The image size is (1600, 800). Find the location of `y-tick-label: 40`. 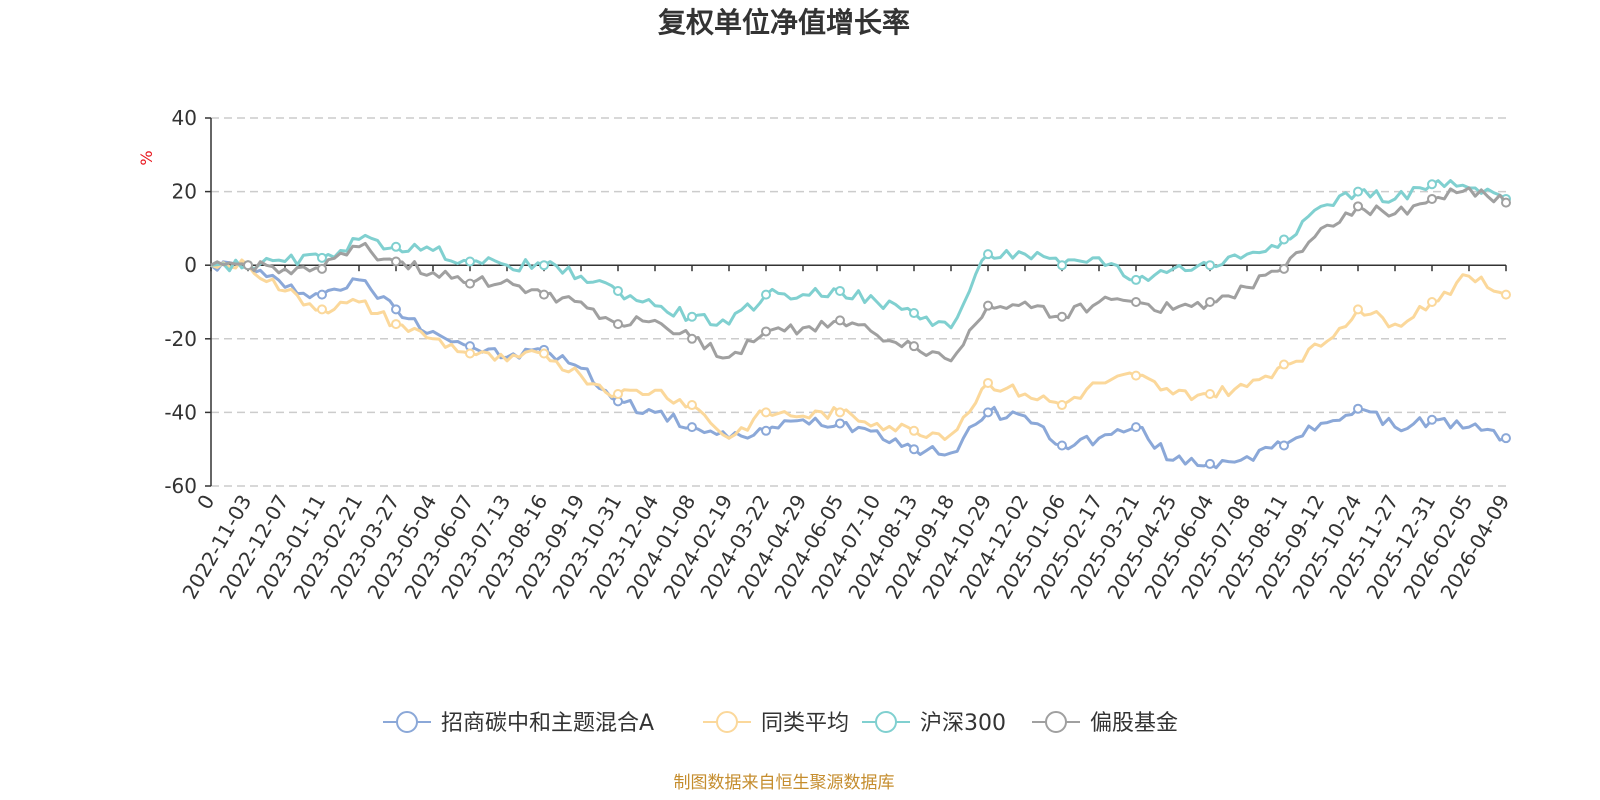

y-tick-label: 40 is located at coordinates (184, 118).